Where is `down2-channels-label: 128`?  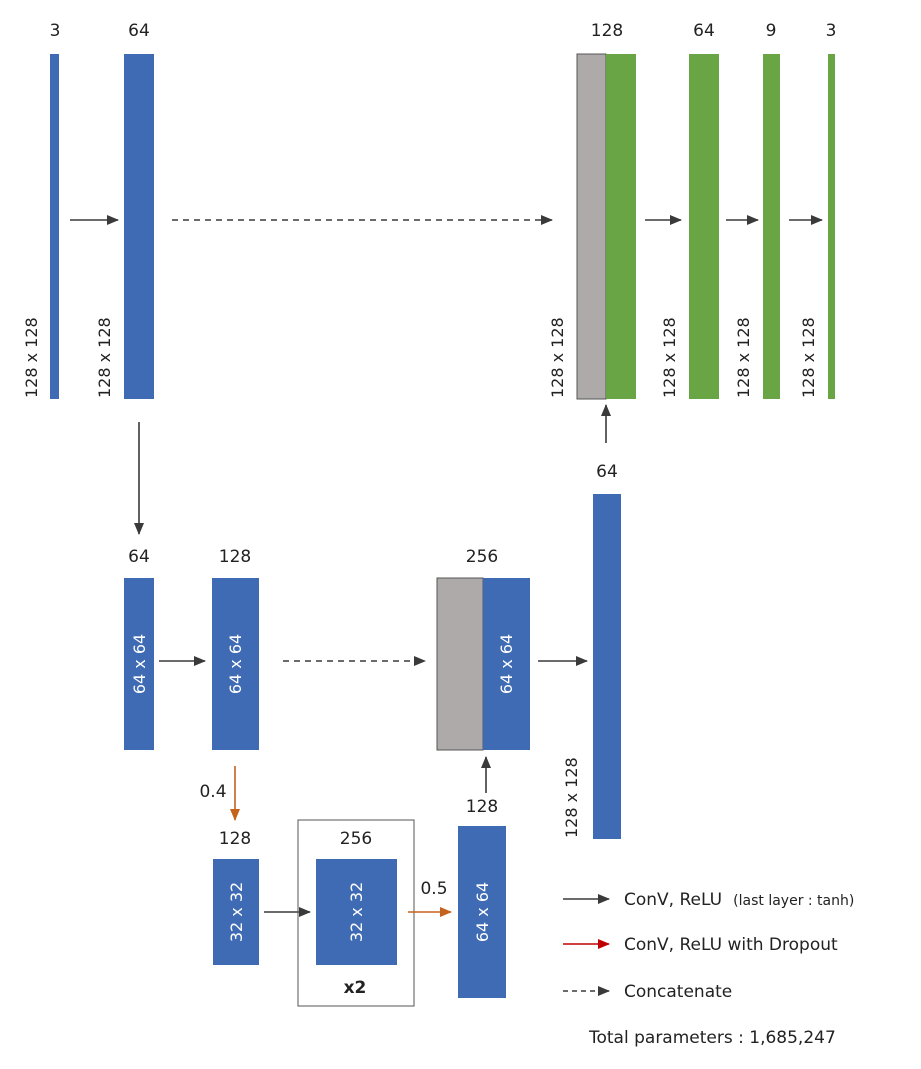
down2-channels-label: 128 is located at coordinates (235, 839).